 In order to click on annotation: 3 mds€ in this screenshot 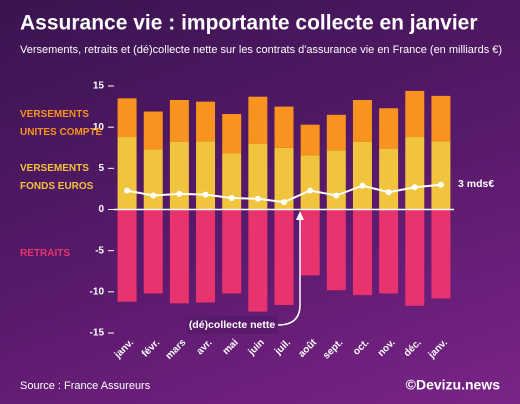, I will do `click(476, 184)`.